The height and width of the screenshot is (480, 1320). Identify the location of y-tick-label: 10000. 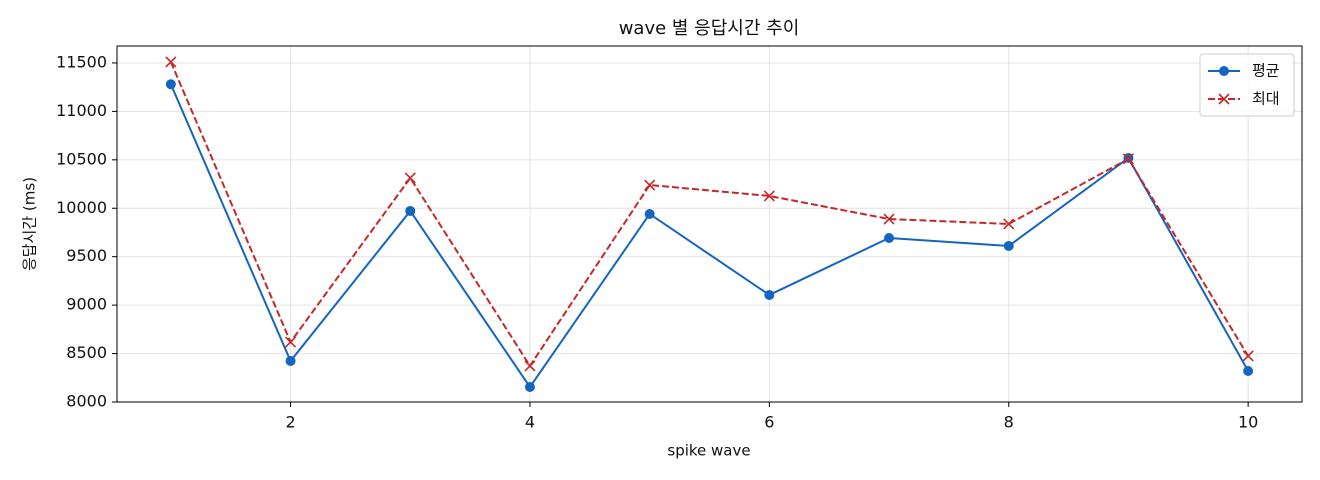
(81, 207).